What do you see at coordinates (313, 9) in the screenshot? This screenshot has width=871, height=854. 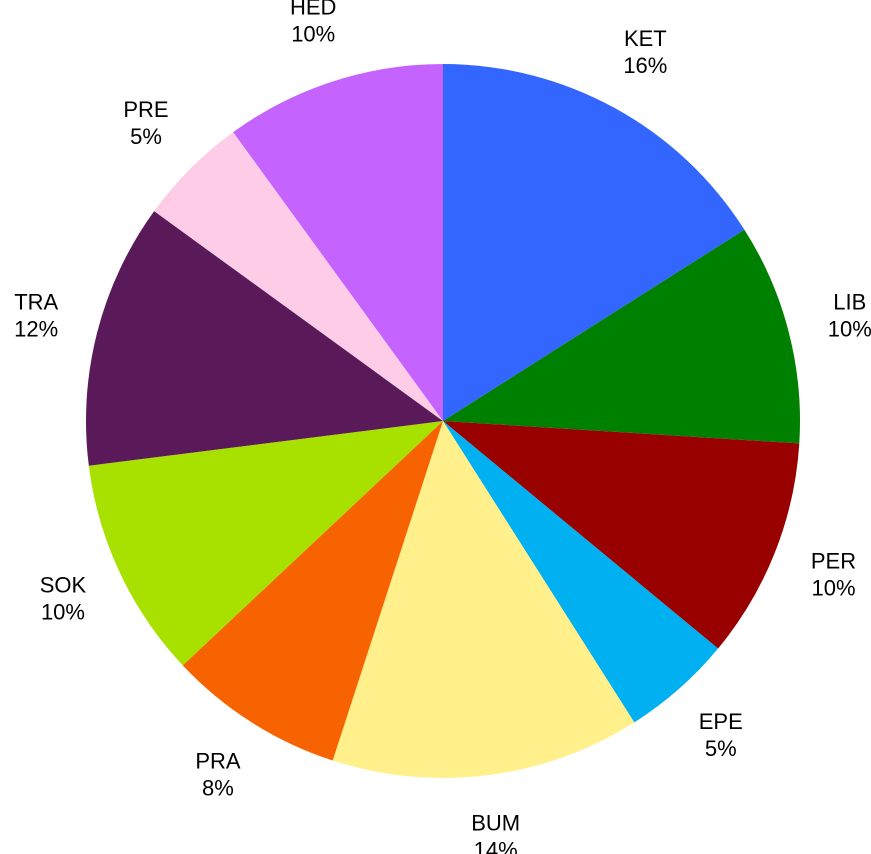 I see `slice-label: HED` at bounding box center [313, 9].